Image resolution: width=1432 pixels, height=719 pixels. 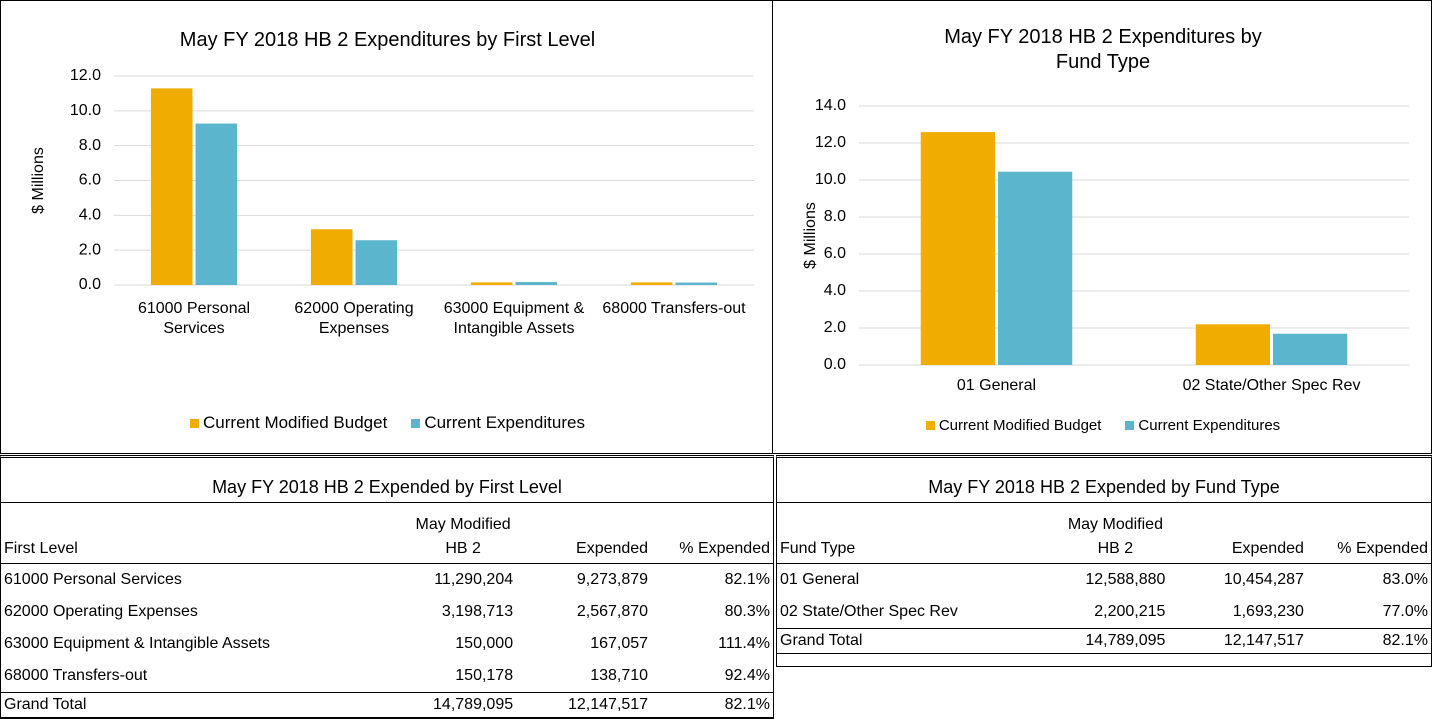 What do you see at coordinates (474, 579) in the screenshot?
I see `table-cell: 11,290,204` at bounding box center [474, 579].